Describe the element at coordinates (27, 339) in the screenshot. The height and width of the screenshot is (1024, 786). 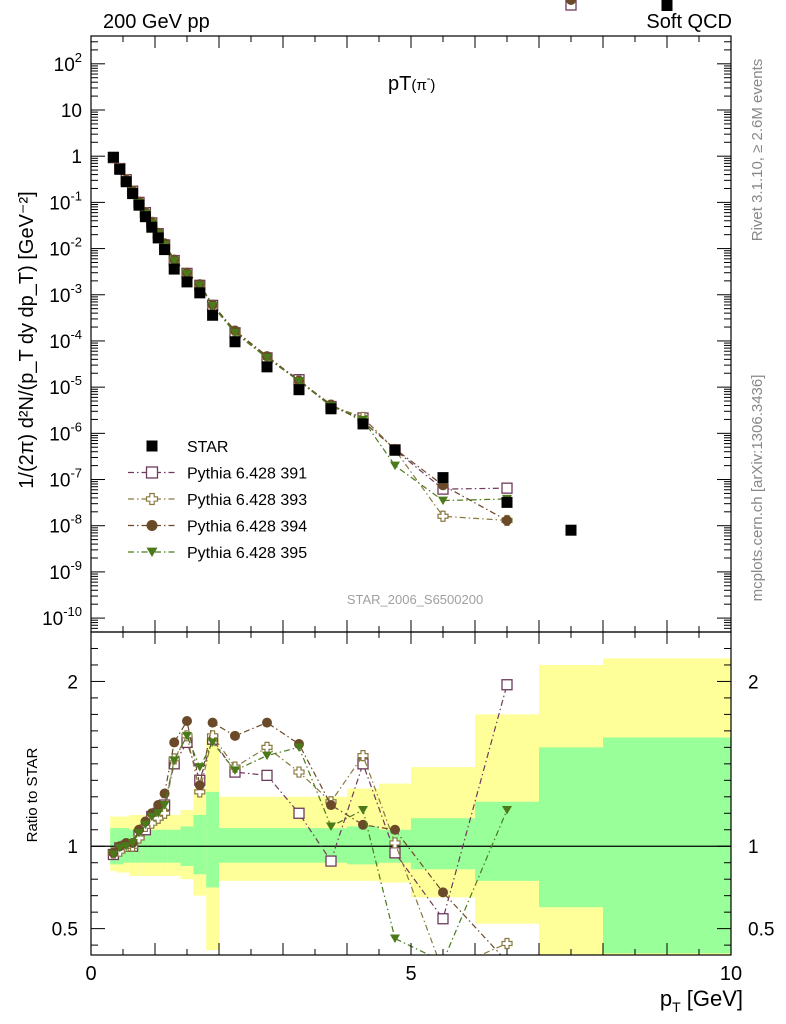
I see `main-y-axis-label: 1/(2π) d²N/(p_T dy dp_T) [GeV⁻²]` at that location.